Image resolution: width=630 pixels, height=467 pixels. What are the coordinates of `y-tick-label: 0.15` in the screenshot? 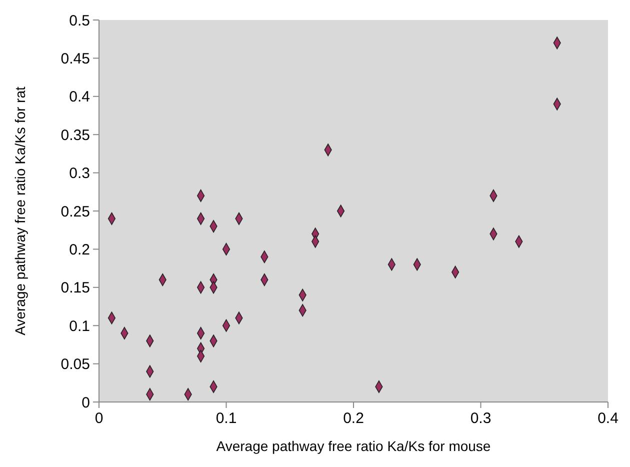 It's located at (75, 288).